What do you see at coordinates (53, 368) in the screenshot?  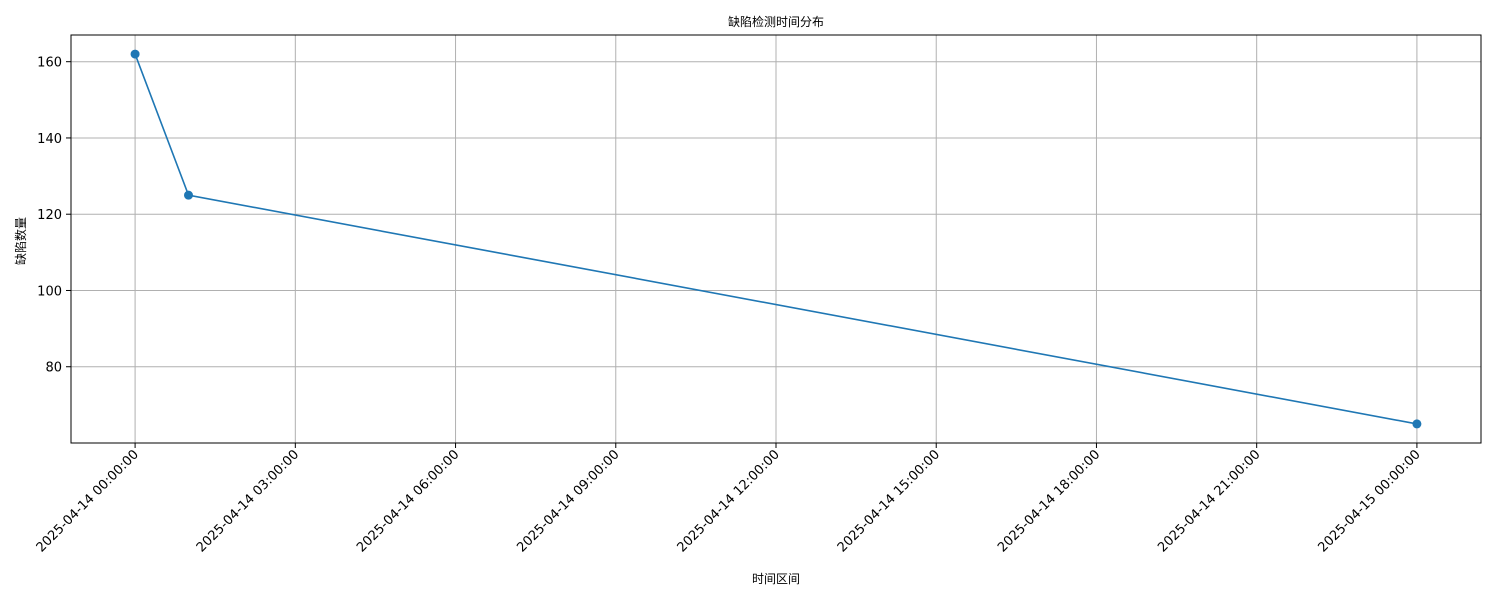 I see `y-tick-label: 80` at bounding box center [53, 368].